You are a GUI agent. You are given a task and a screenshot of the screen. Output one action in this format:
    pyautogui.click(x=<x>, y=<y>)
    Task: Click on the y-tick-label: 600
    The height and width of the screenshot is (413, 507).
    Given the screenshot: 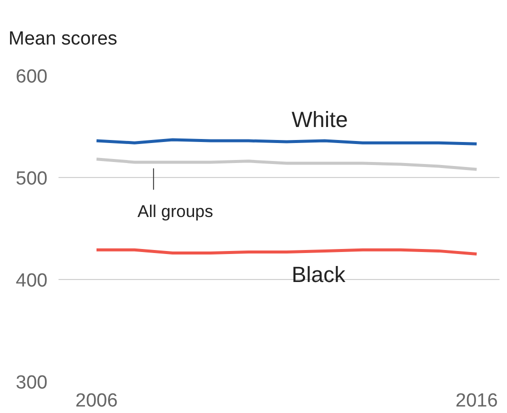 What is the action you would take?
    pyautogui.click(x=32, y=77)
    